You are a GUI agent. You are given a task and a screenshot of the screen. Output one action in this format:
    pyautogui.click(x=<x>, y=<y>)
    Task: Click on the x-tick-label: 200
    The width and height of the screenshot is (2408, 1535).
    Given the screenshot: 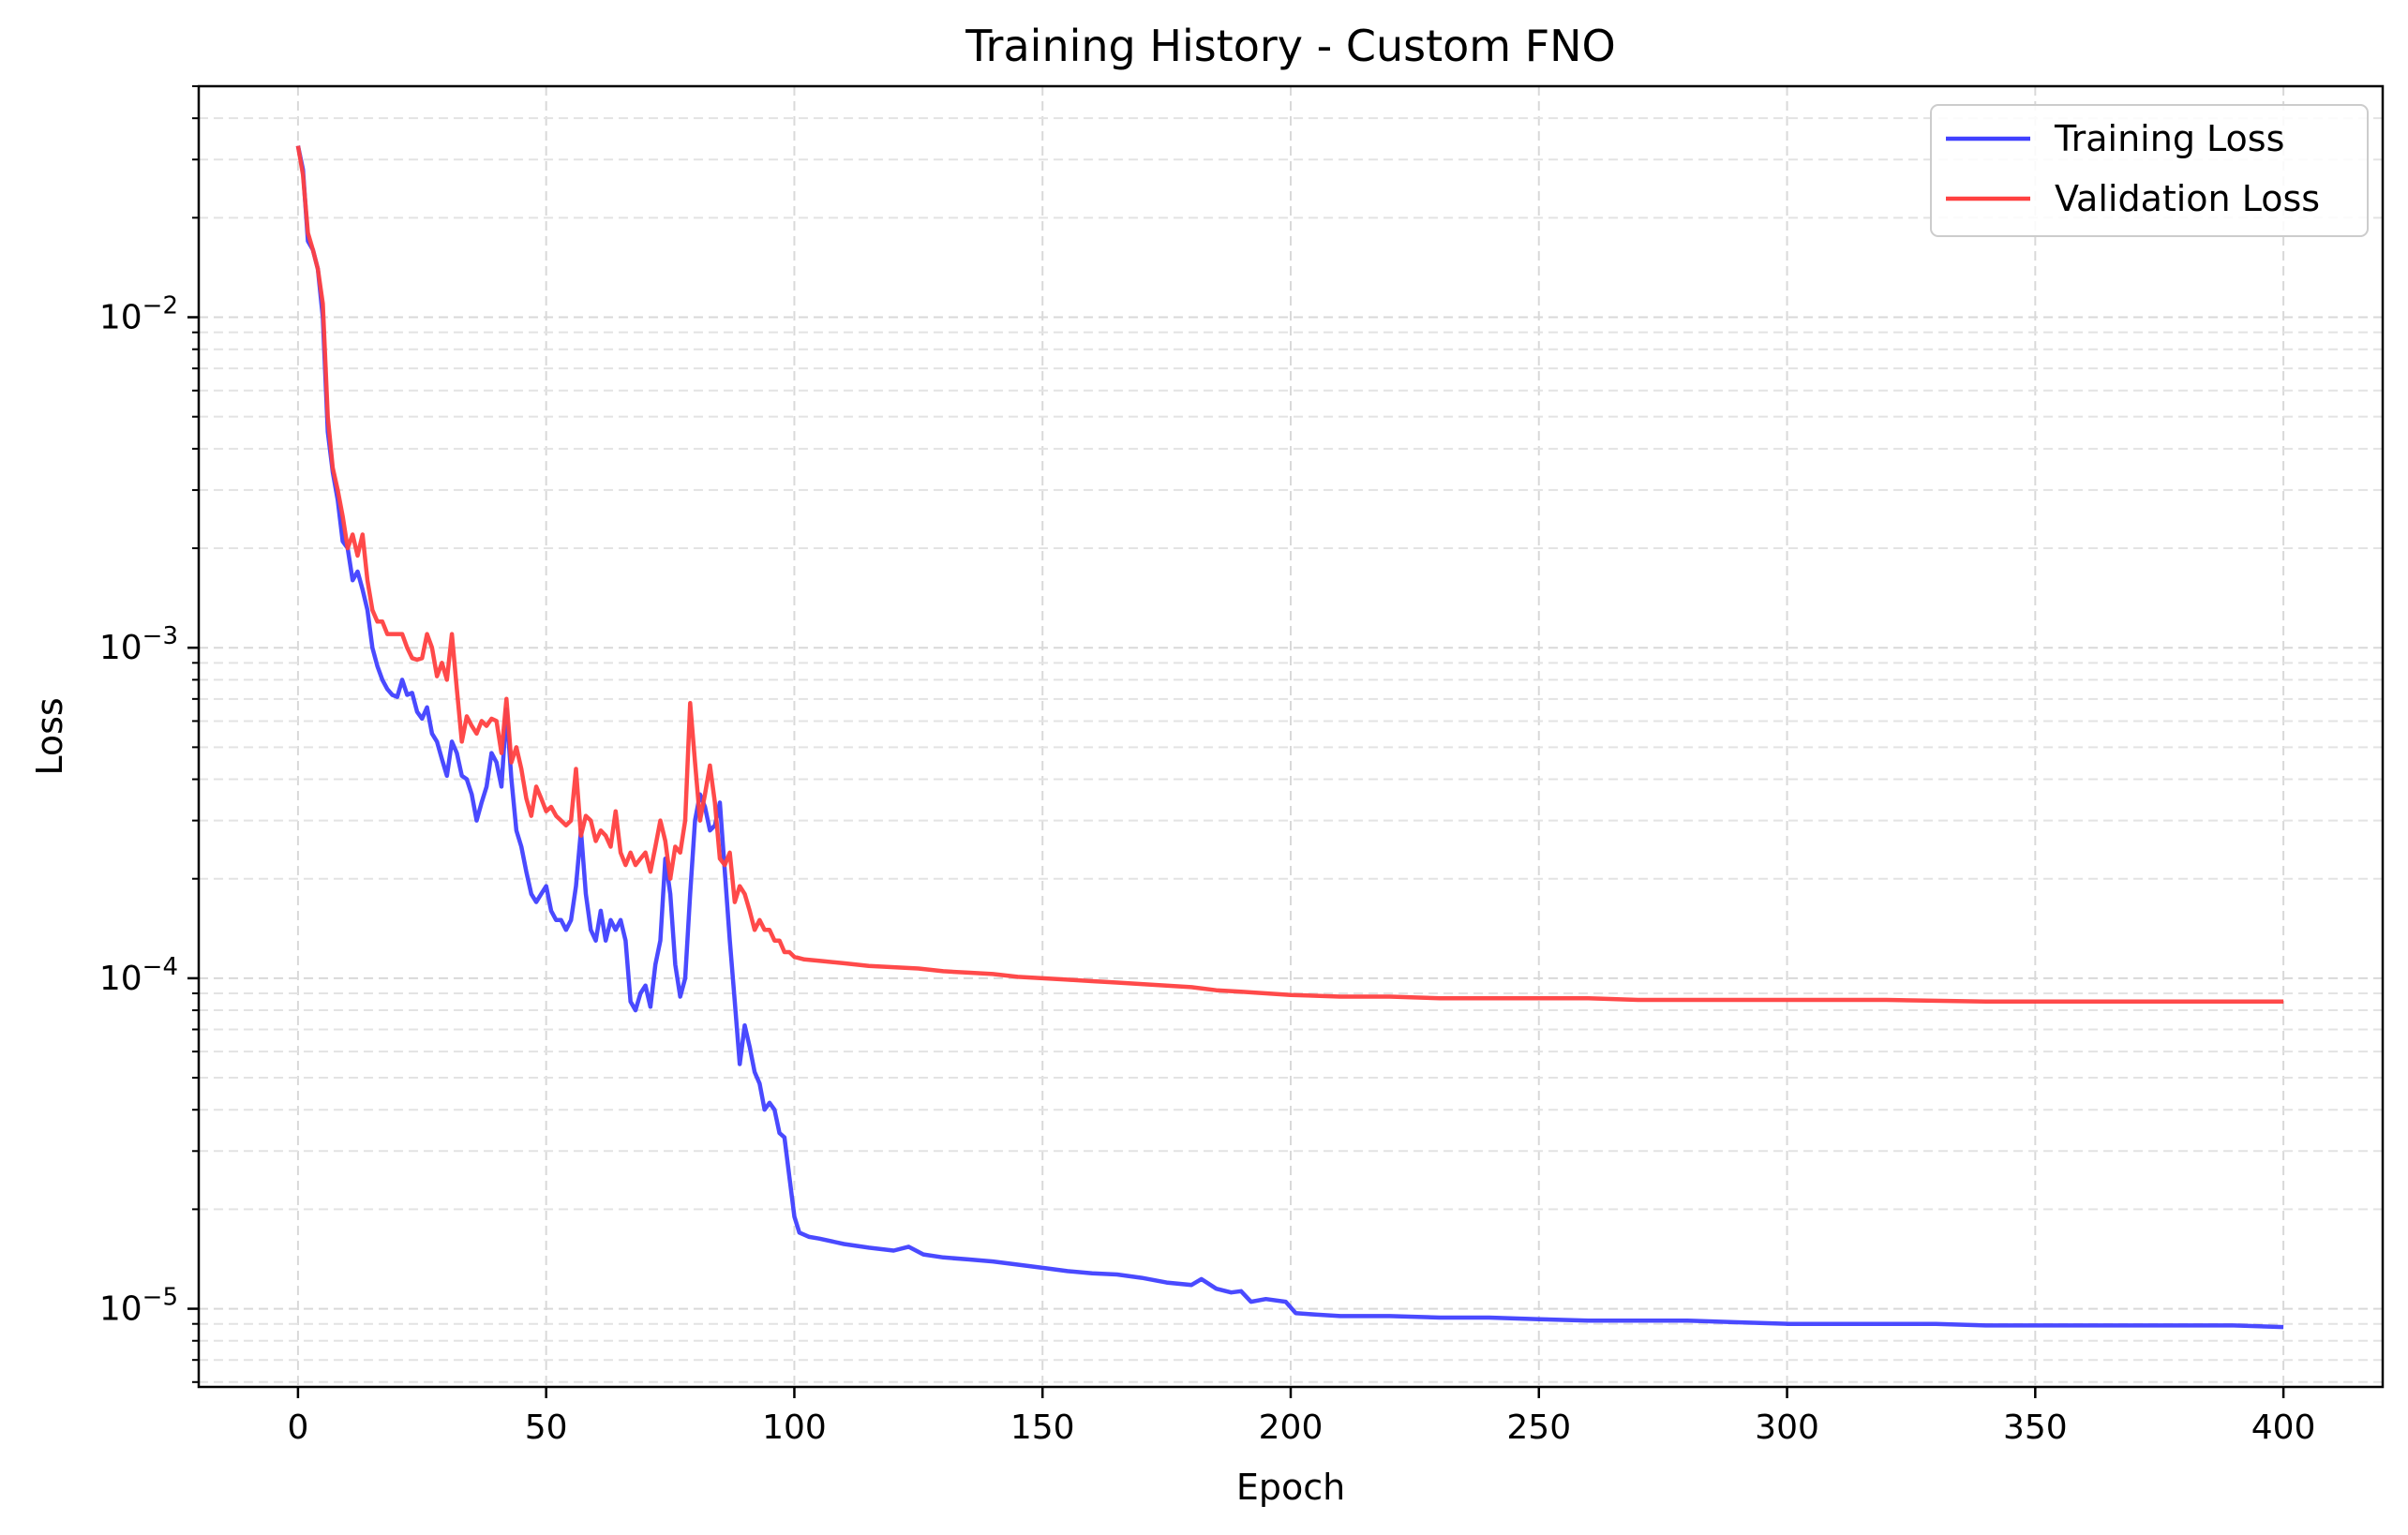 What is the action you would take?
    pyautogui.click(x=1291, y=1427)
    